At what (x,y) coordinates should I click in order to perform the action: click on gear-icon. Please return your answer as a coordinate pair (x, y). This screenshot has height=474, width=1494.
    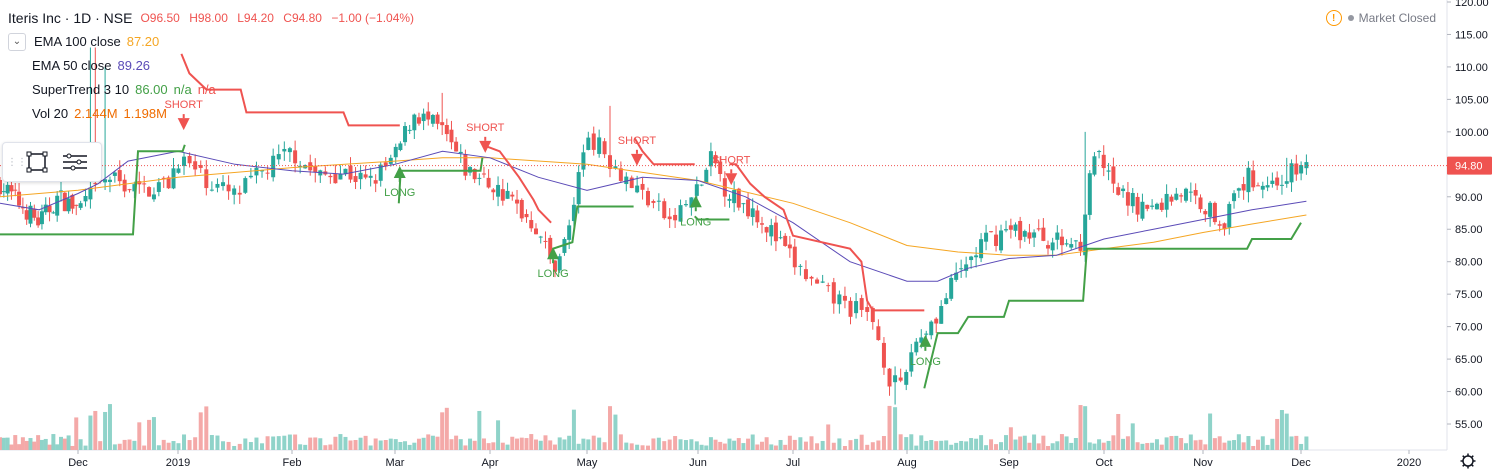
    Looking at the image, I should click on (1468, 461).